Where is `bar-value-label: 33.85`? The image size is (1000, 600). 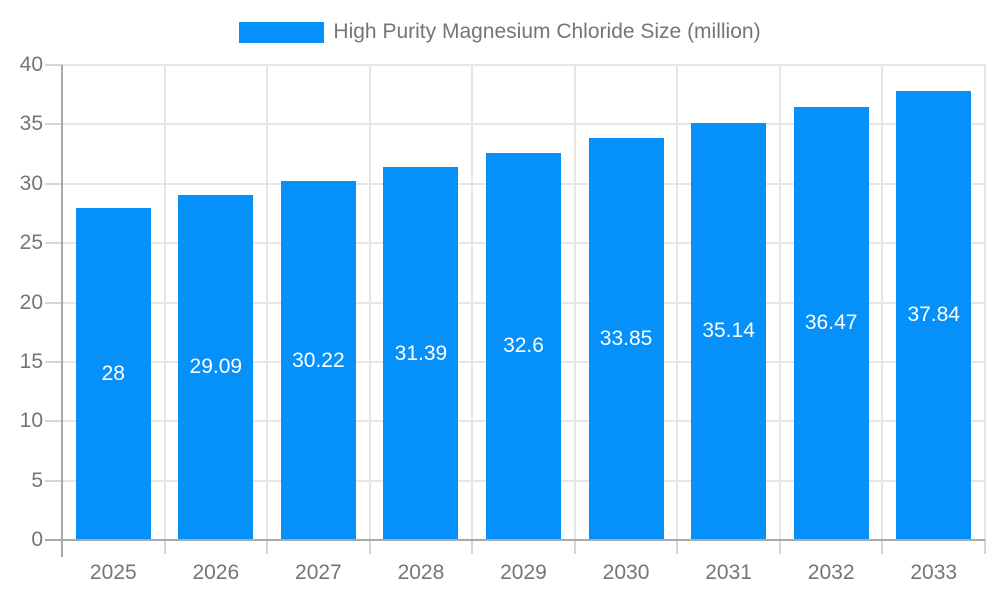 bar-value-label: 33.85 is located at coordinates (626, 339).